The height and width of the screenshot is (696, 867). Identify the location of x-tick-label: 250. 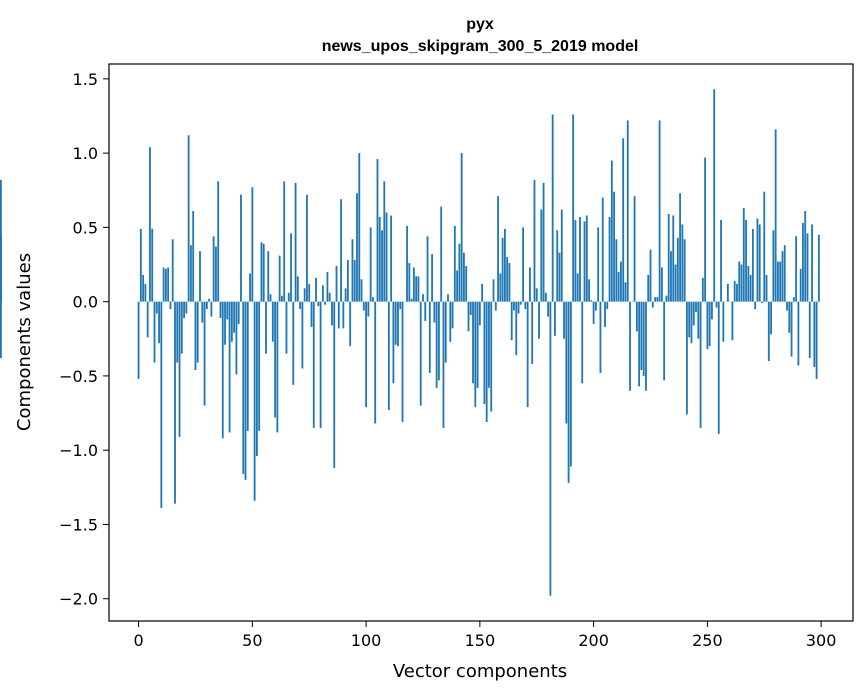
(707, 640).